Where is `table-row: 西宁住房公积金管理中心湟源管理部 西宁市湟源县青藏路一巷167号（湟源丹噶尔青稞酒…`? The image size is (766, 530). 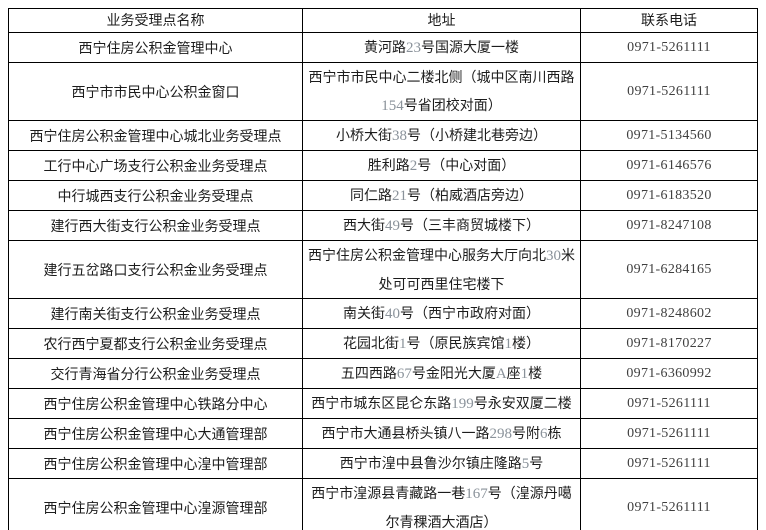 table-row: 西宁住房公积金管理中心湟源管理部 西宁市湟源县青藏路一巷167号（湟源丹噶尔青稞酒… is located at coordinates (383, 504).